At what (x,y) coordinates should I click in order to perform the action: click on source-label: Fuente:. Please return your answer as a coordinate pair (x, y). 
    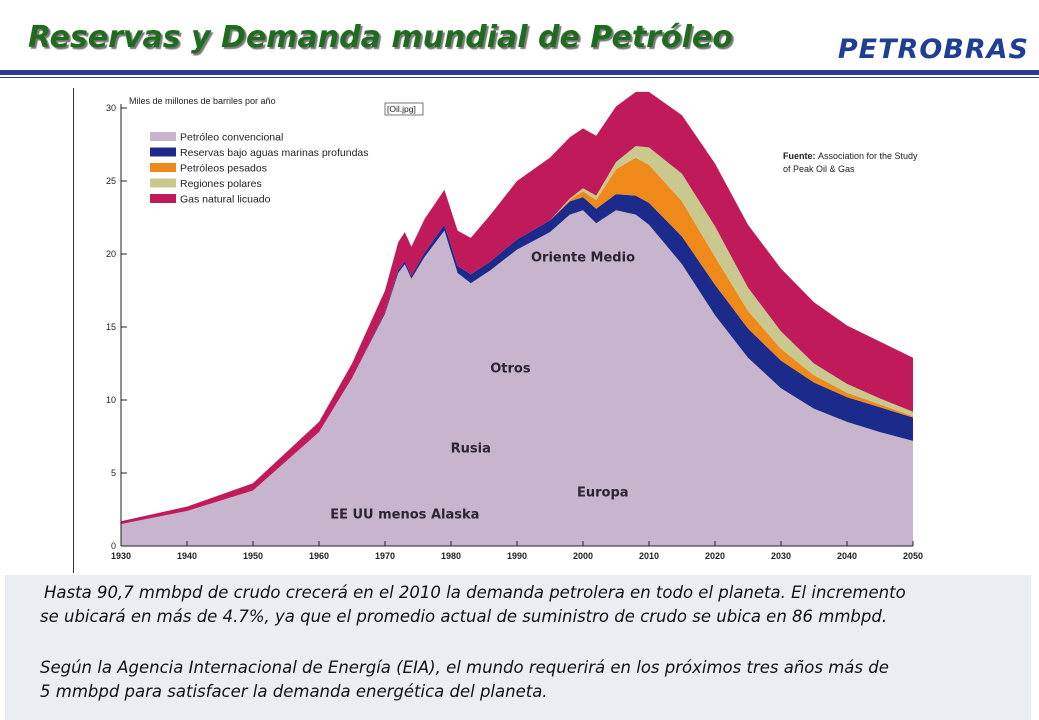
    Looking at the image, I should click on (800, 156).